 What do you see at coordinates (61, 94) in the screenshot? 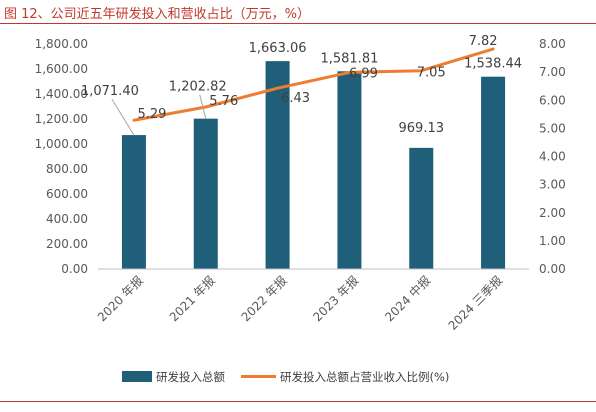
I see `y-left-tick-label: 1,400.00` at bounding box center [61, 94].